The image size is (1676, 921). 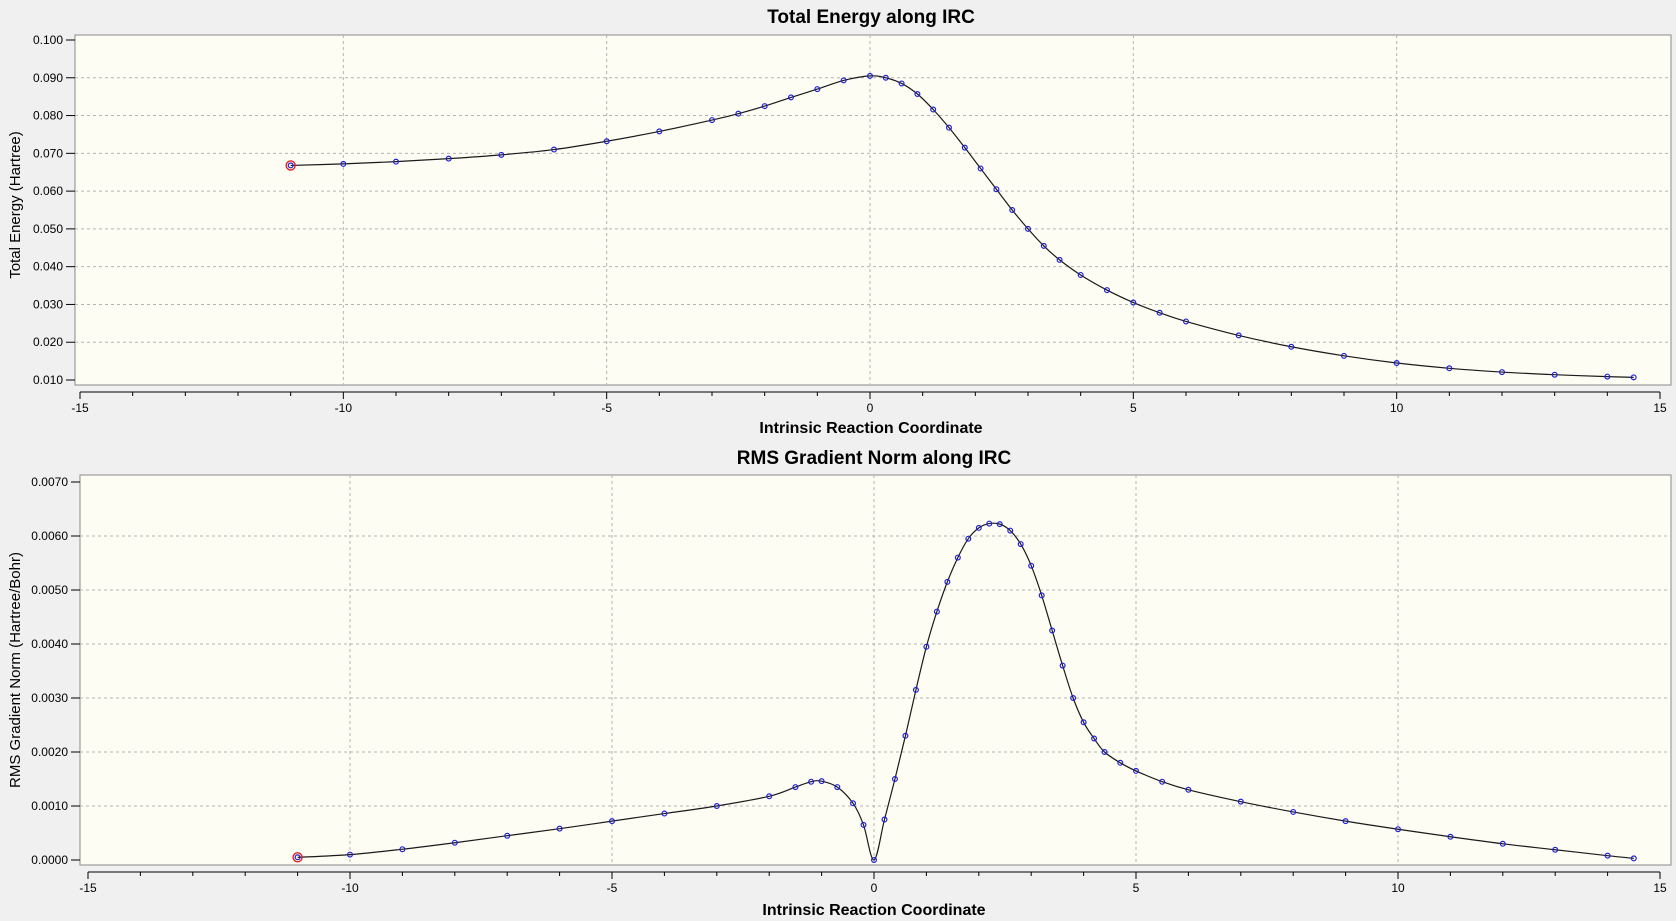 What do you see at coordinates (48, 304) in the screenshot?
I see `y-tick-label: 0.030` at bounding box center [48, 304].